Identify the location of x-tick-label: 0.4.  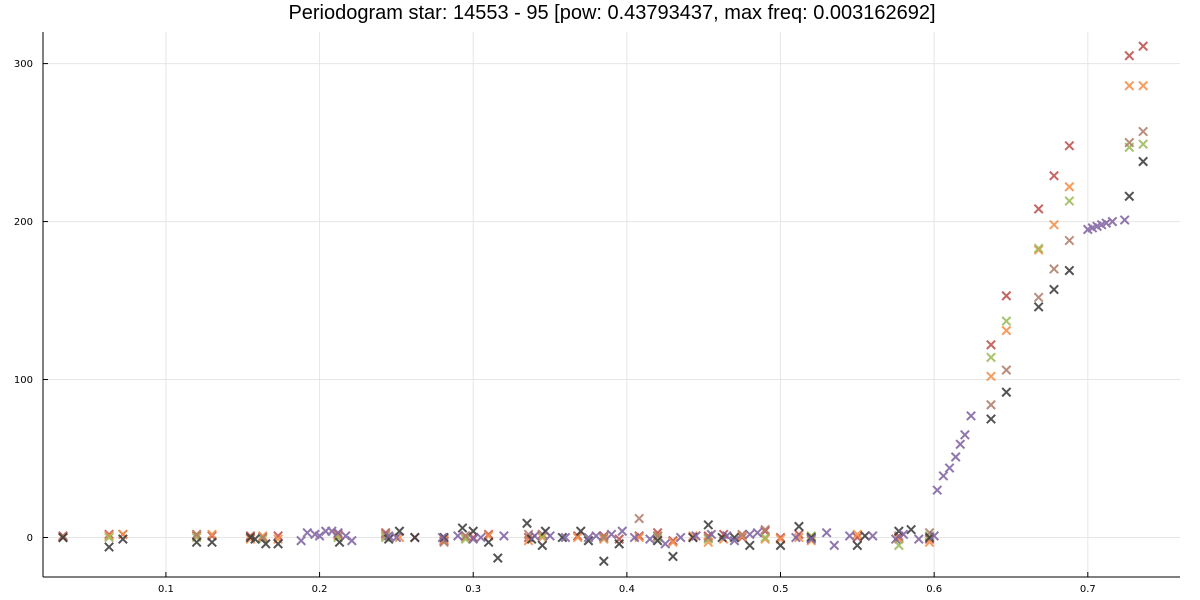
(627, 589).